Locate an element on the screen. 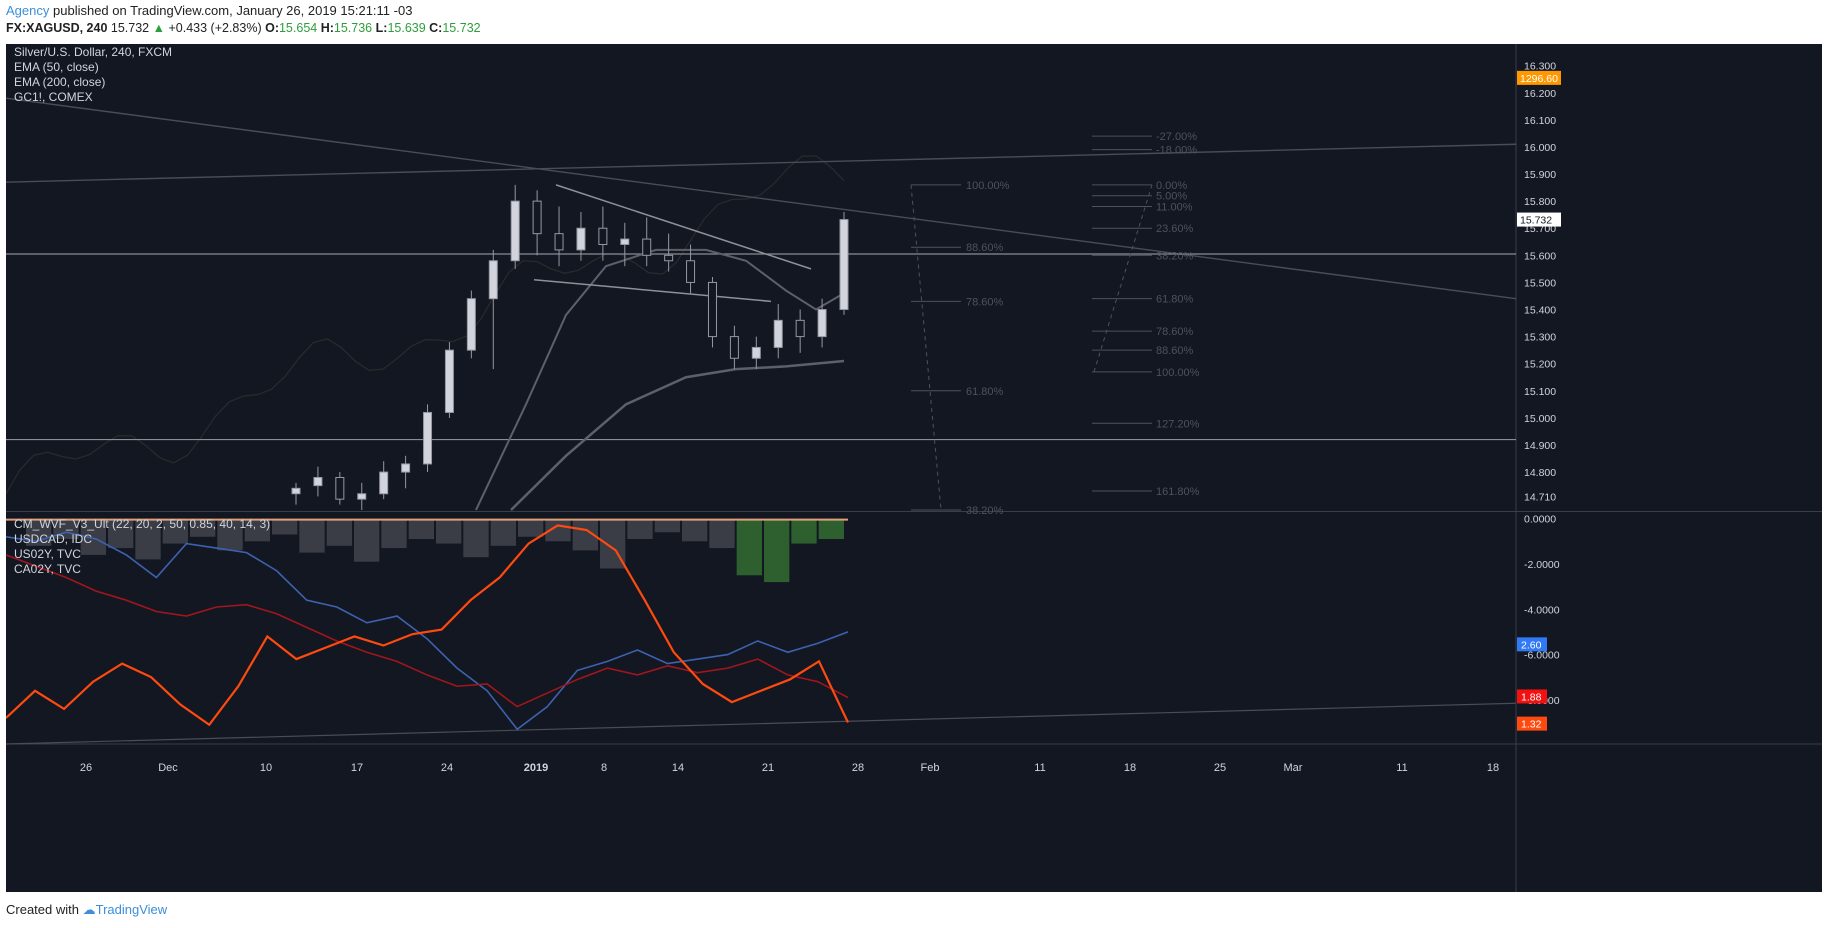 The width and height of the screenshot is (1828, 928). main-legend-item: Silver/U.S. Dollar, 240, FXCM is located at coordinates (93, 52).